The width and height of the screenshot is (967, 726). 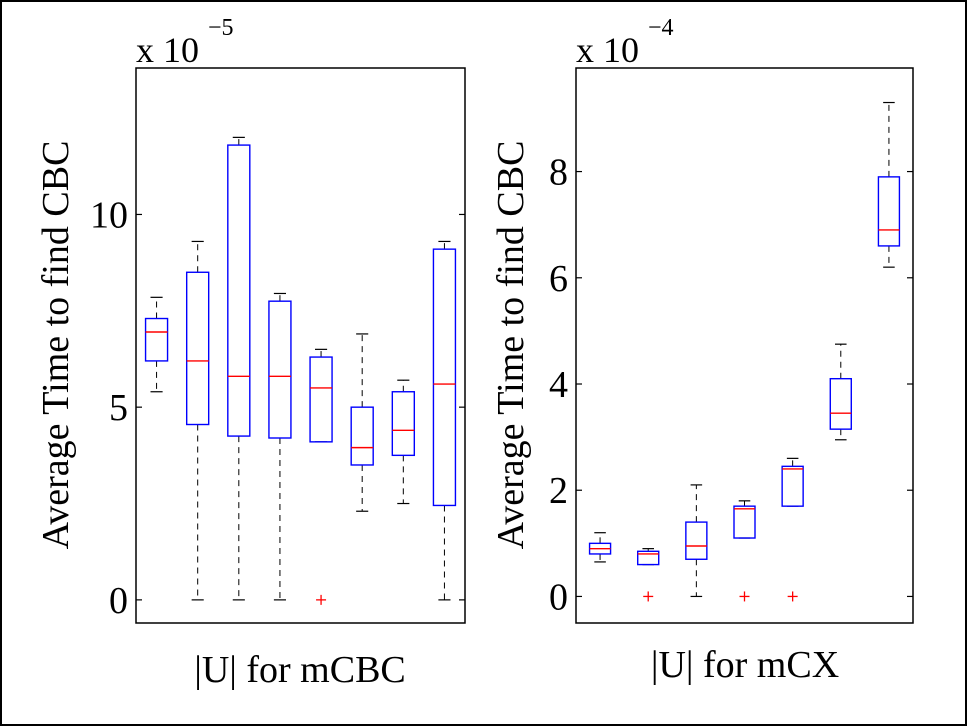 What do you see at coordinates (607, 50) in the screenshot?
I see `right-exponent-base: x 10` at bounding box center [607, 50].